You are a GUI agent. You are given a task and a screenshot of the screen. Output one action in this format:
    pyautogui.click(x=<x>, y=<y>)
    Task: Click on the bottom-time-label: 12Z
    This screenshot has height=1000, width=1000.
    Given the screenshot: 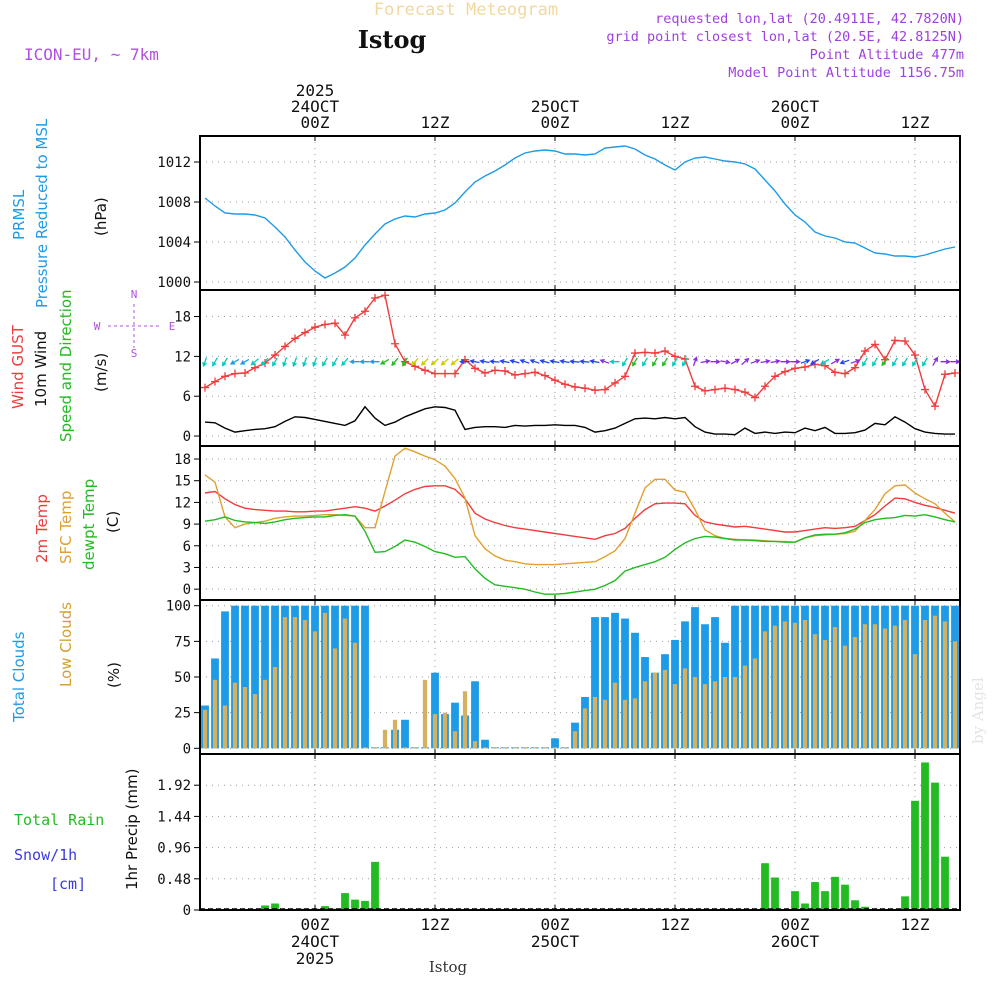 What is the action you would take?
    pyautogui.click(x=915, y=924)
    